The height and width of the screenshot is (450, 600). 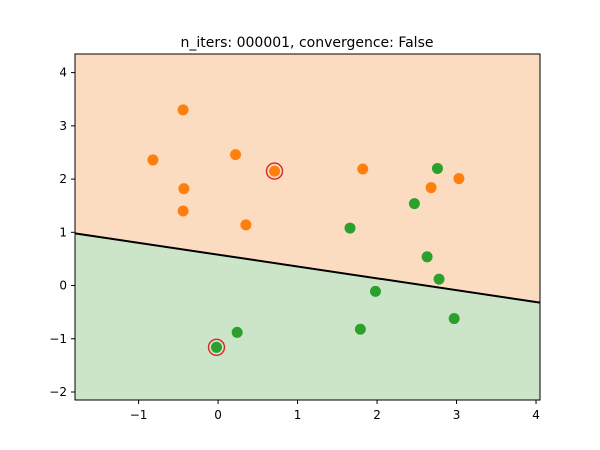 What do you see at coordinates (139, 415) in the screenshot?
I see `x-tick-label: −1` at bounding box center [139, 415].